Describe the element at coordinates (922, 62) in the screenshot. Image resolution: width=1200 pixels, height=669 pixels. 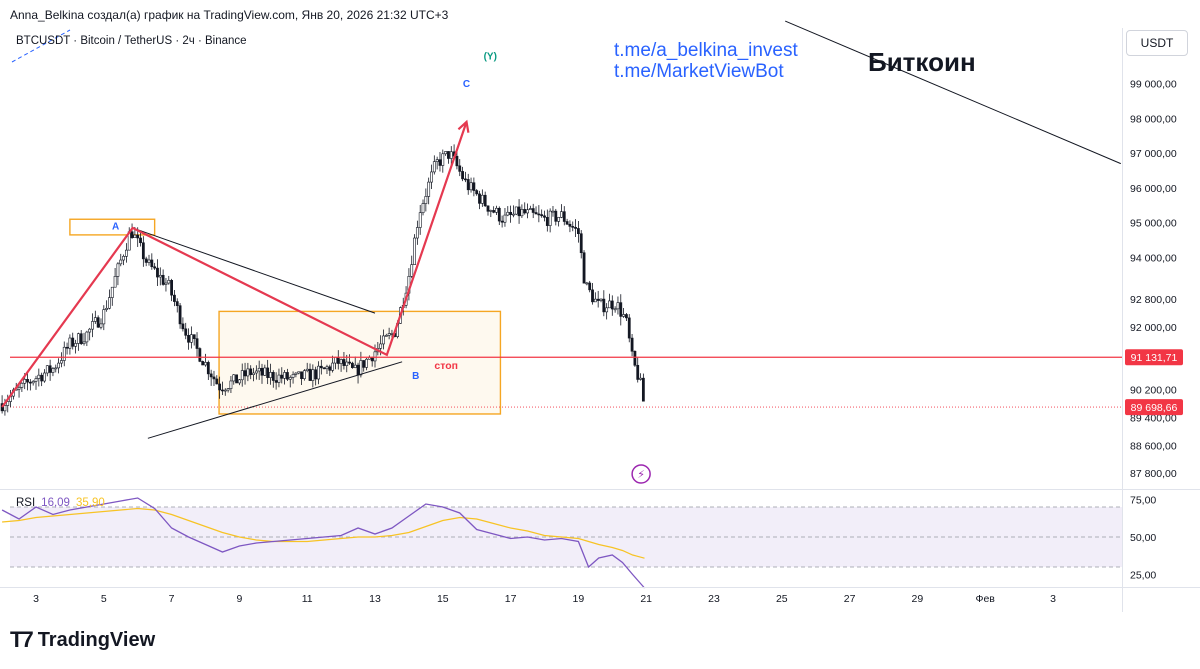
I see `chart-title: Биткоин` at that location.